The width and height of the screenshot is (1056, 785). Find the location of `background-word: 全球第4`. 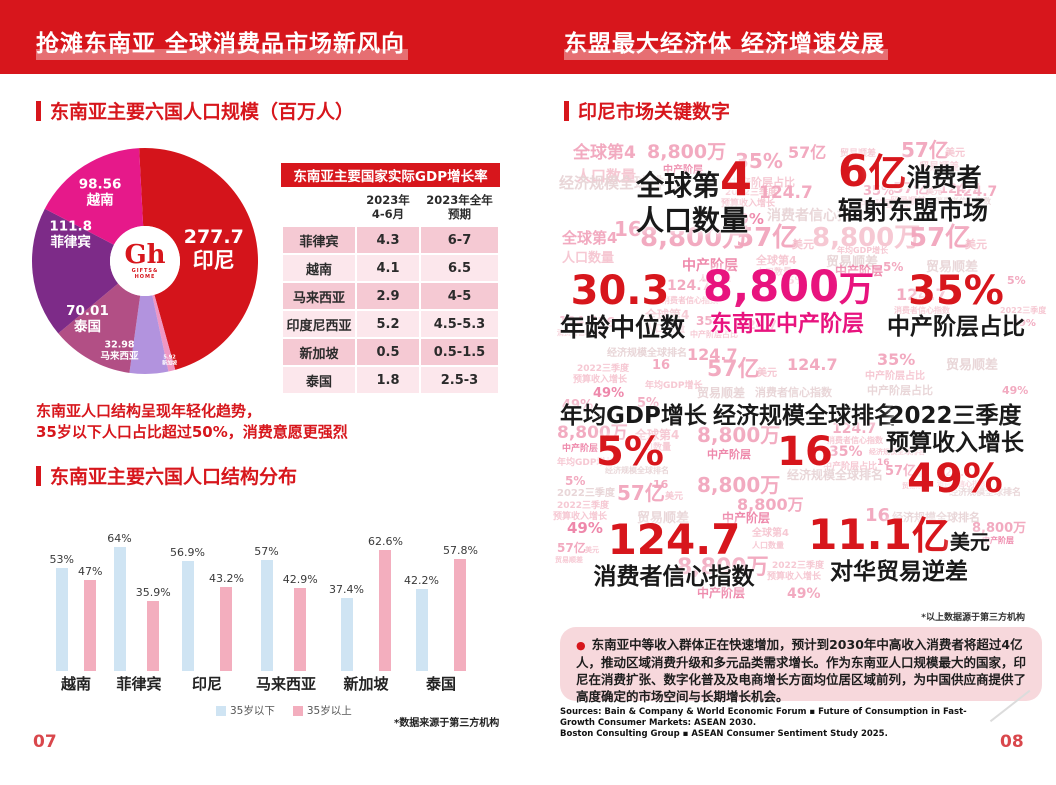

background-word: 全球第4 is located at coordinates (776, 260).